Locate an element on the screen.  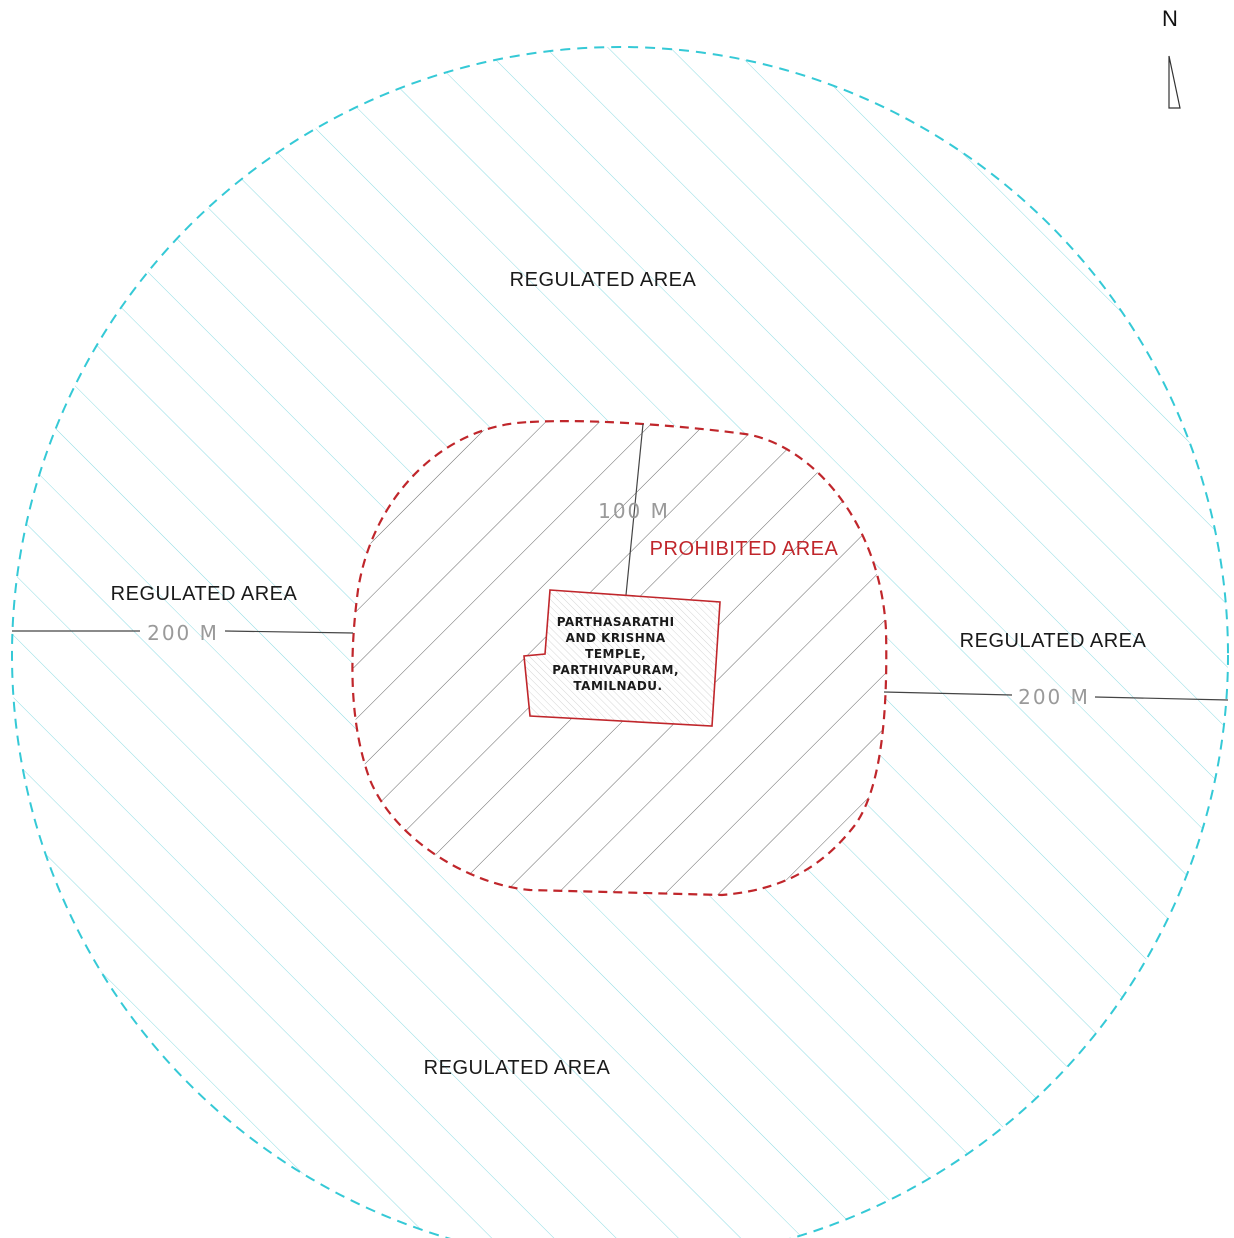
dimension-label-200m-right: 200 M is located at coordinates (1054, 697).